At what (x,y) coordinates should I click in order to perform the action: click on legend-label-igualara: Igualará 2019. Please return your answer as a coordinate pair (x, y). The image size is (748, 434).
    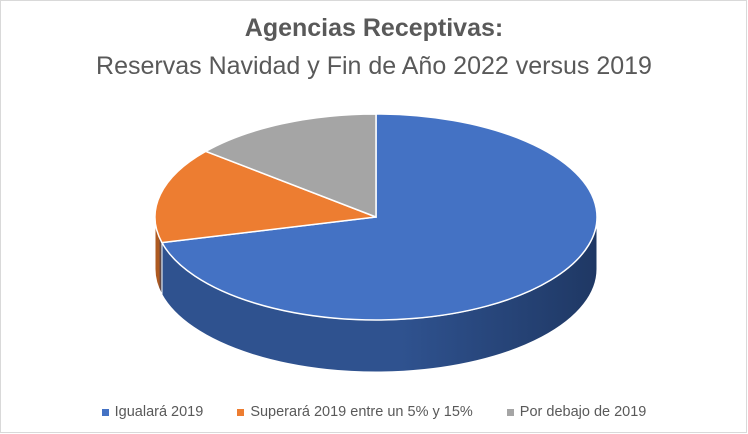
    Looking at the image, I should click on (159, 412).